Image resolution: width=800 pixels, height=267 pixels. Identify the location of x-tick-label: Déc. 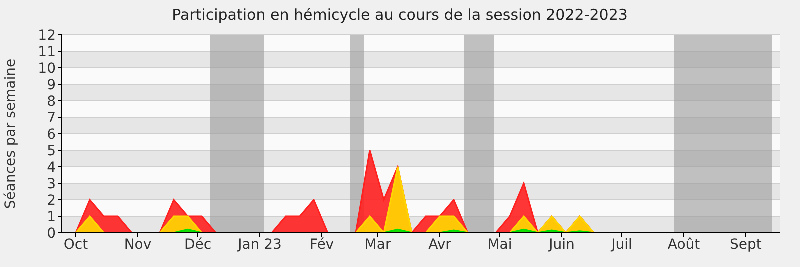
(198, 244).